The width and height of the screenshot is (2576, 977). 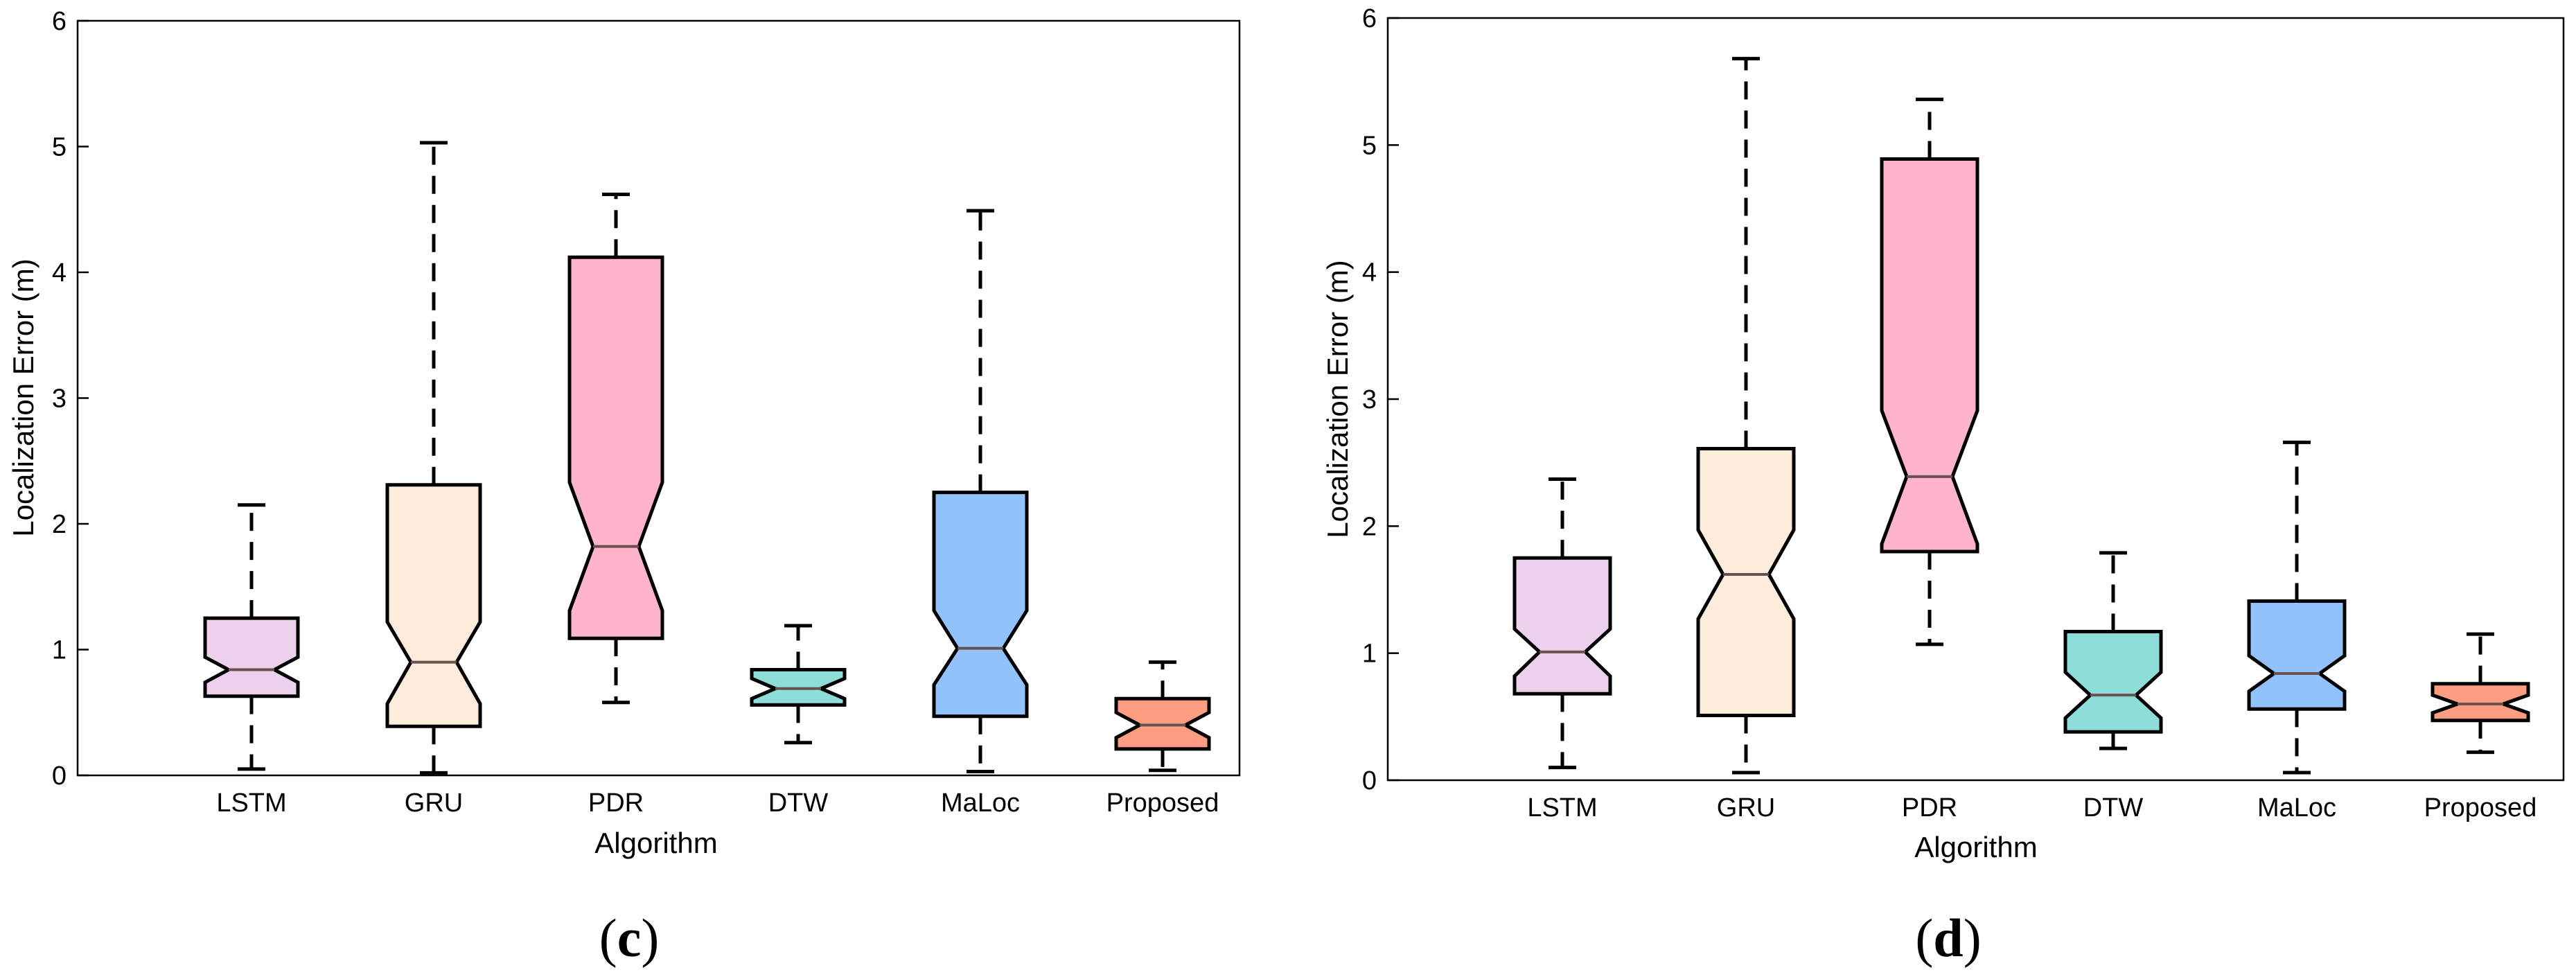 I want to click on box-proposed, so click(x=2480, y=702).